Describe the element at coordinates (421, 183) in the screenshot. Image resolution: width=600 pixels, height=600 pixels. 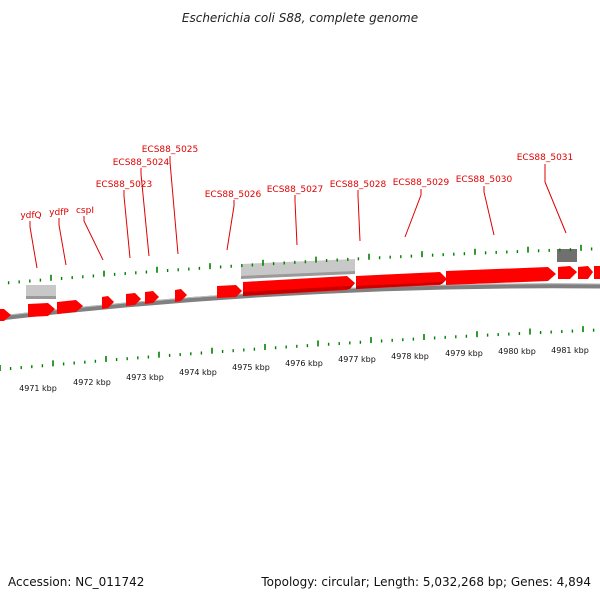
I see `gene-label-ecs88-5029: ECS88_5029` at that location.